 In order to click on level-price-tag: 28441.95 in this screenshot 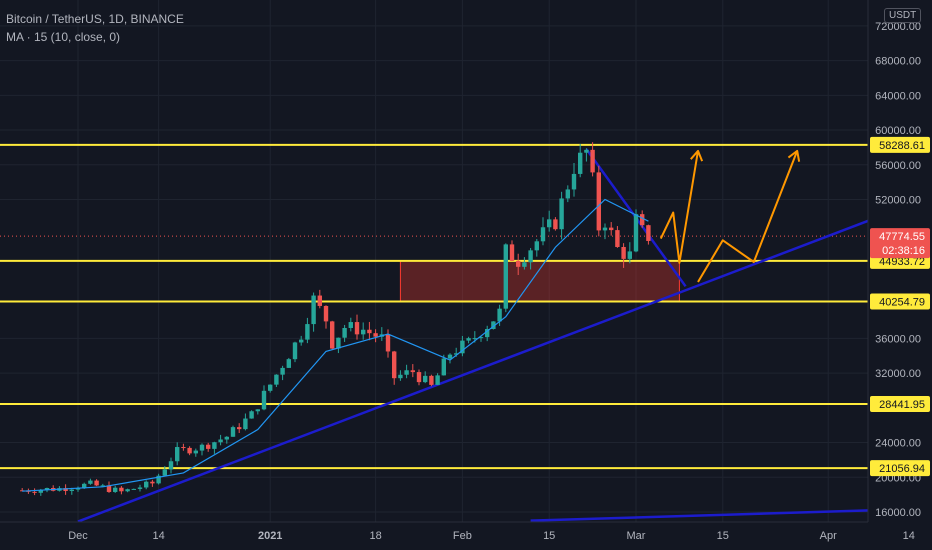, I will do `click(900, 403)`.